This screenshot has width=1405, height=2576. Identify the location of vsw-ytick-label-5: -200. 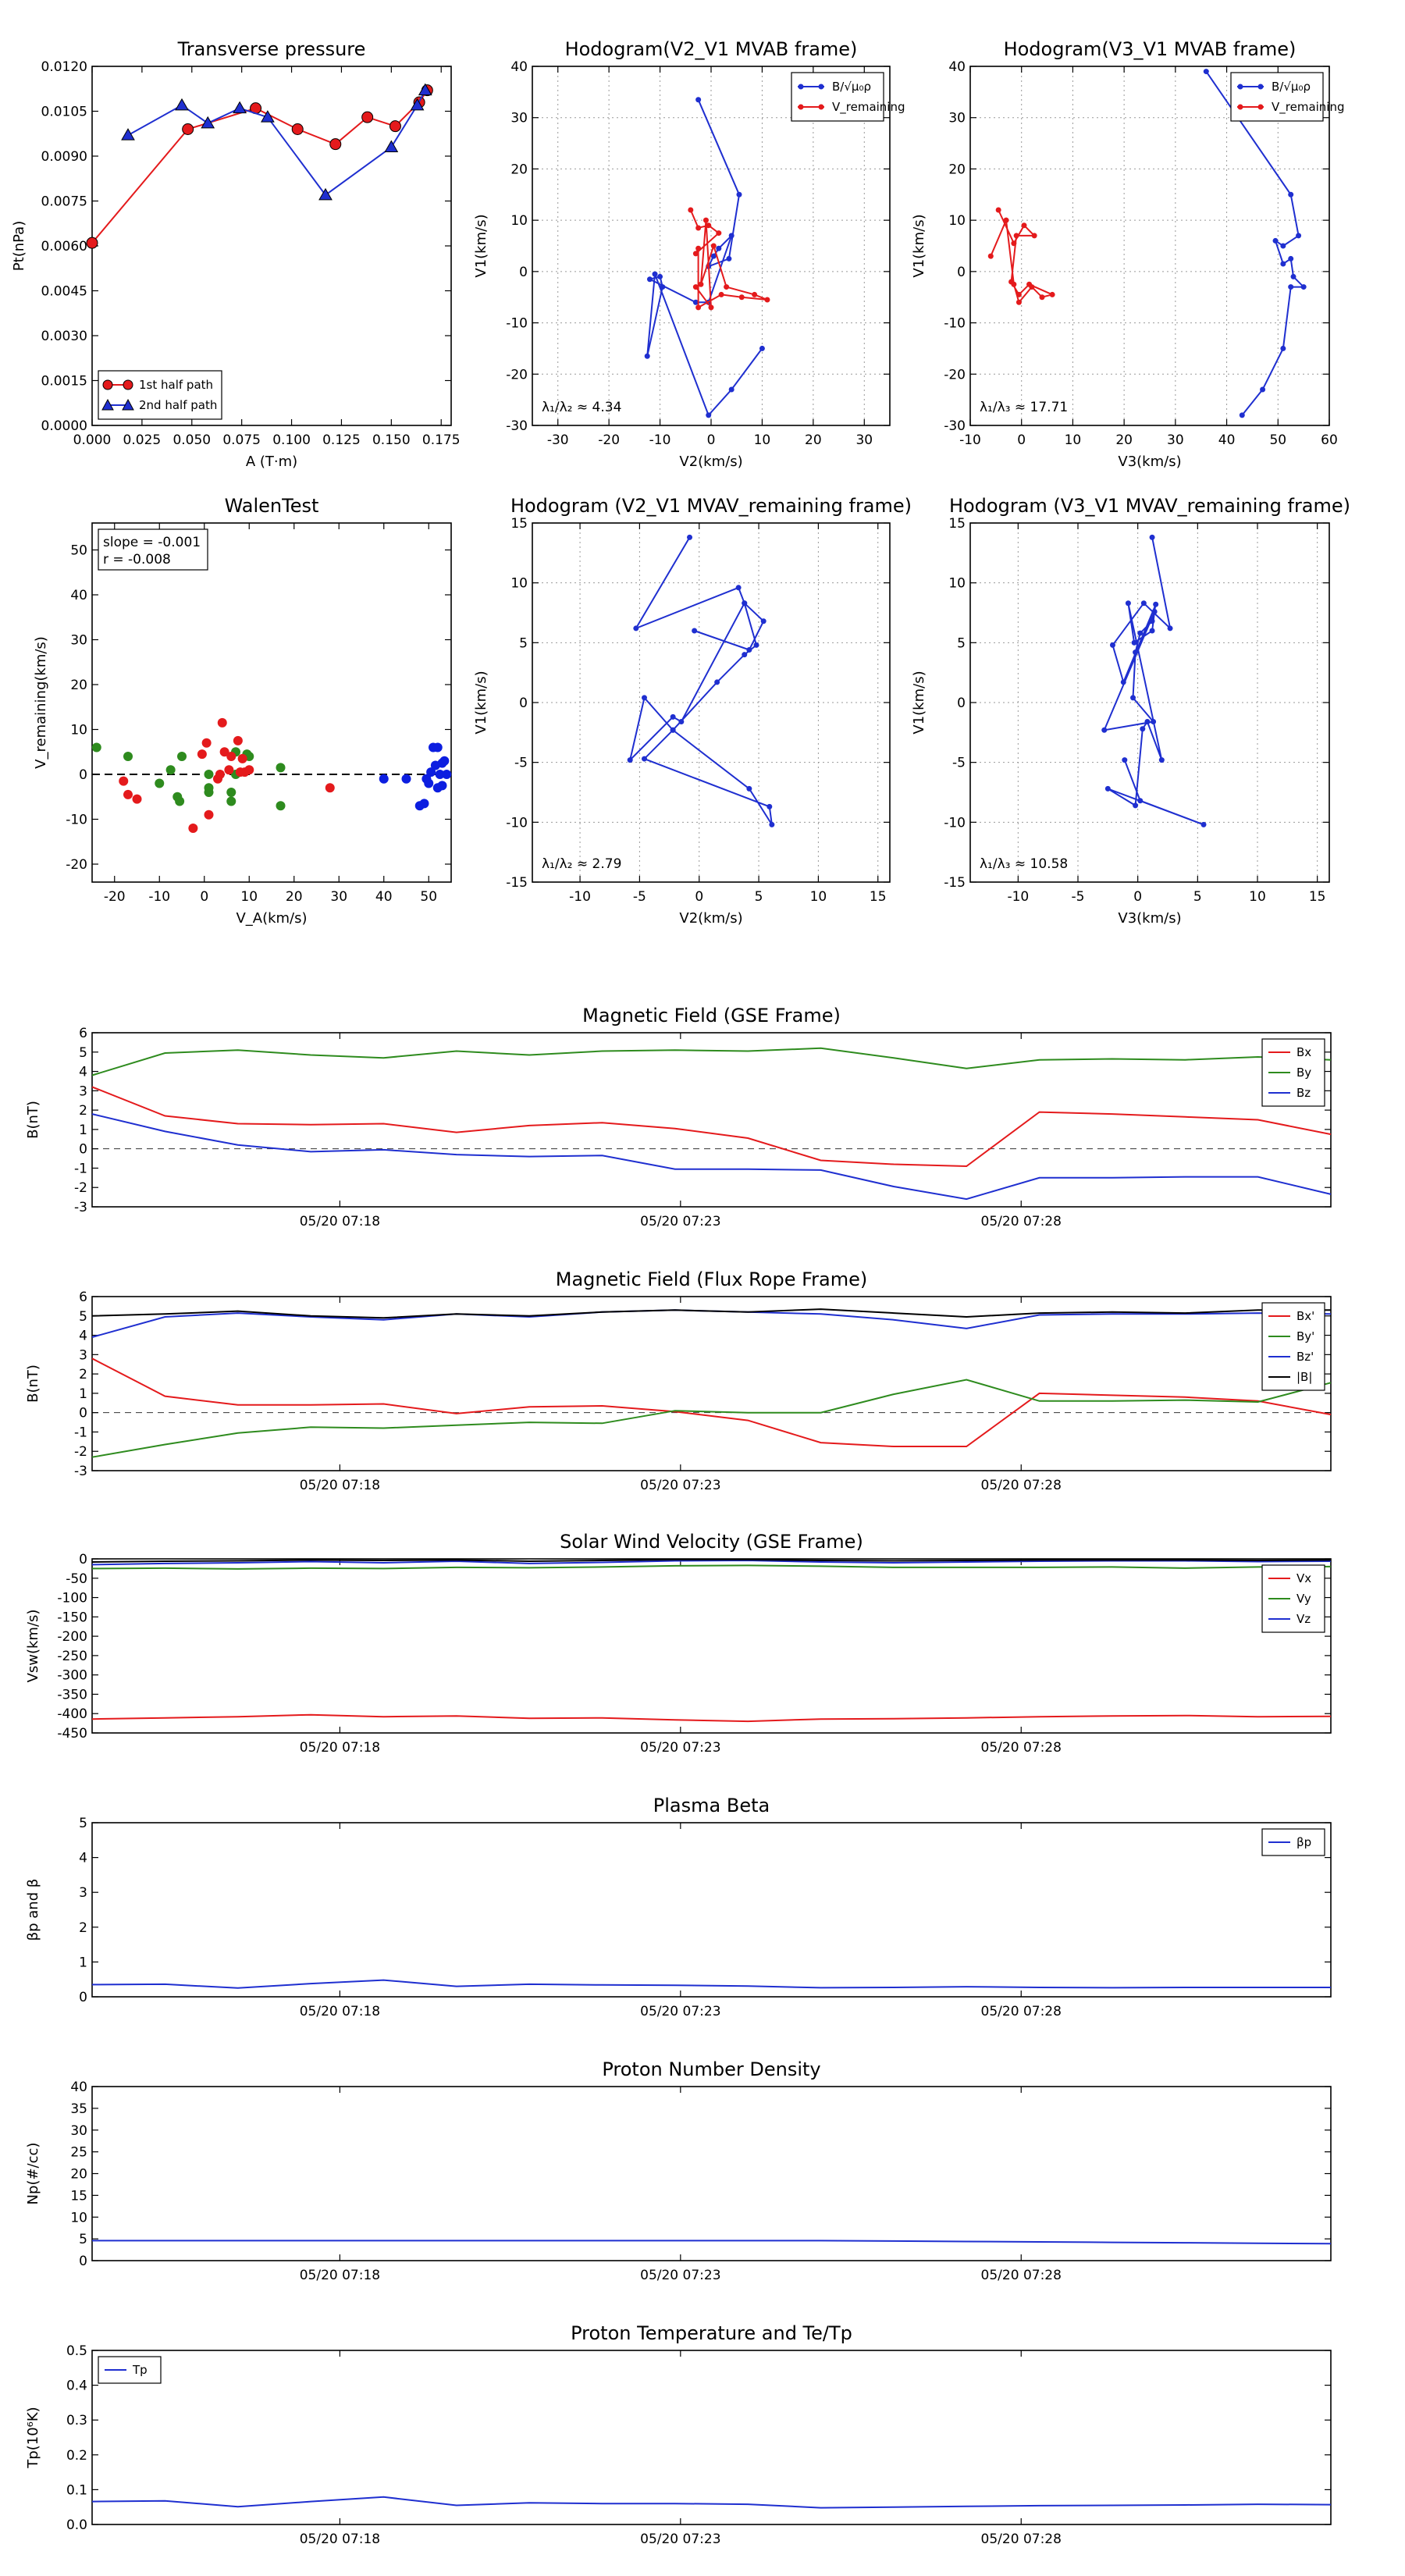
(72, 1637).